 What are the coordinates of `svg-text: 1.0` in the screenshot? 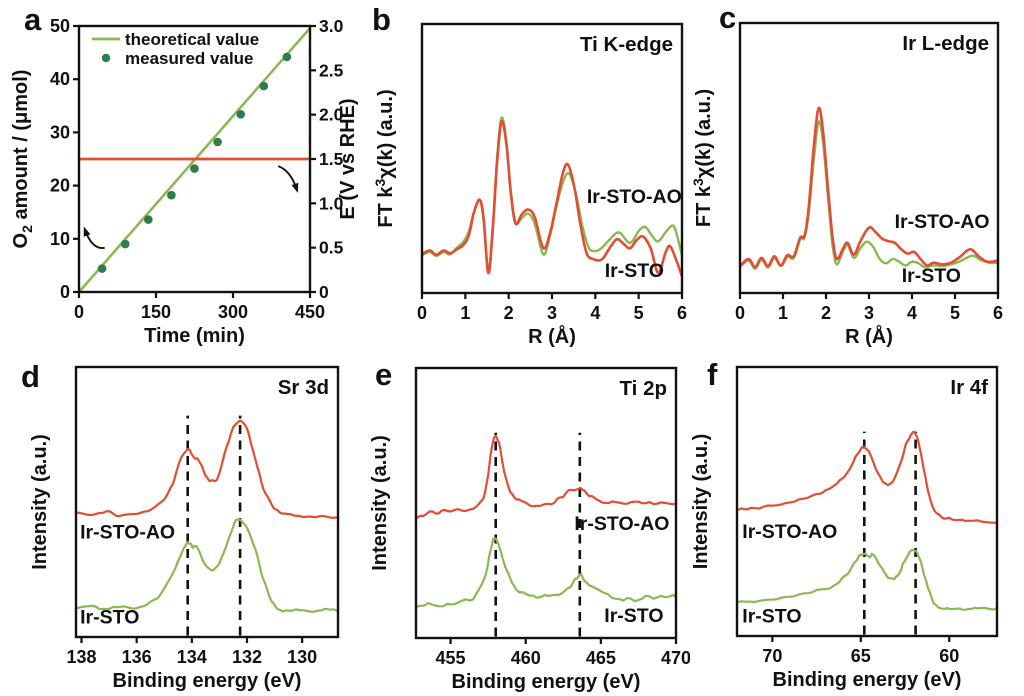 It's located at (331, 203).